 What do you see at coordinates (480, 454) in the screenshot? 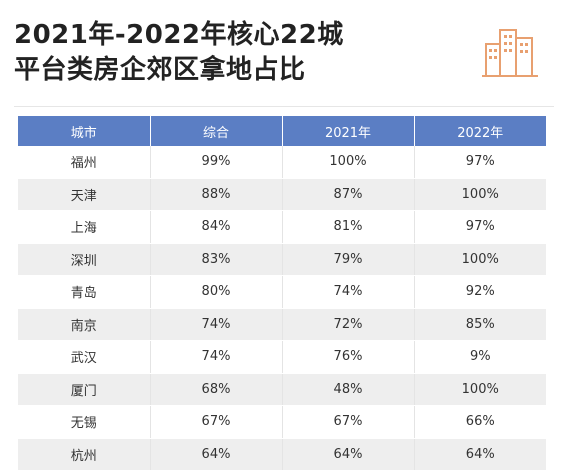
I see `y2022-cell: 64%` at bounding box center [480, 454].